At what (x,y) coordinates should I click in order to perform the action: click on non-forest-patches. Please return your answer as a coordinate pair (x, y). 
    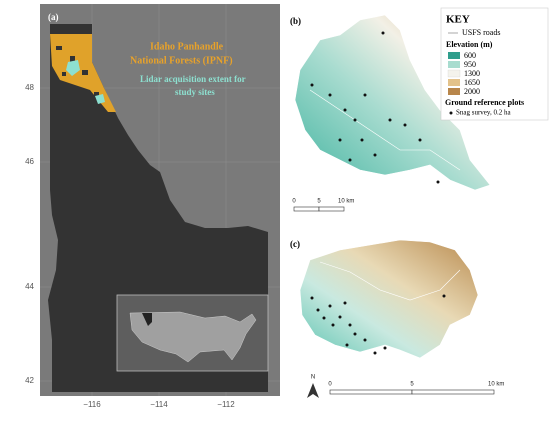
    Looking at the image, I should click on (77, 71).